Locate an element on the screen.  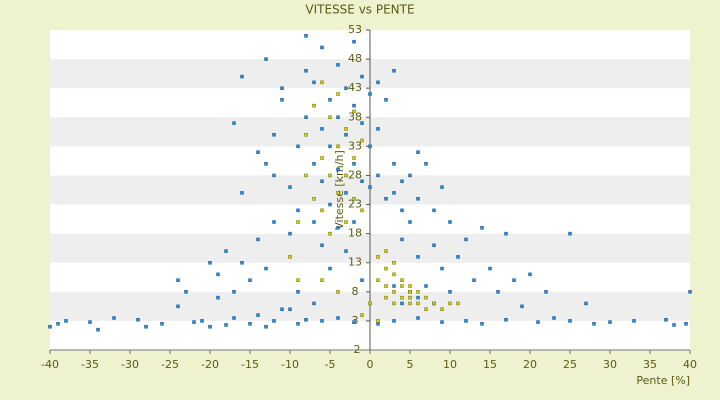
x-tick-label: -5 is located at coordinates (330, 364).